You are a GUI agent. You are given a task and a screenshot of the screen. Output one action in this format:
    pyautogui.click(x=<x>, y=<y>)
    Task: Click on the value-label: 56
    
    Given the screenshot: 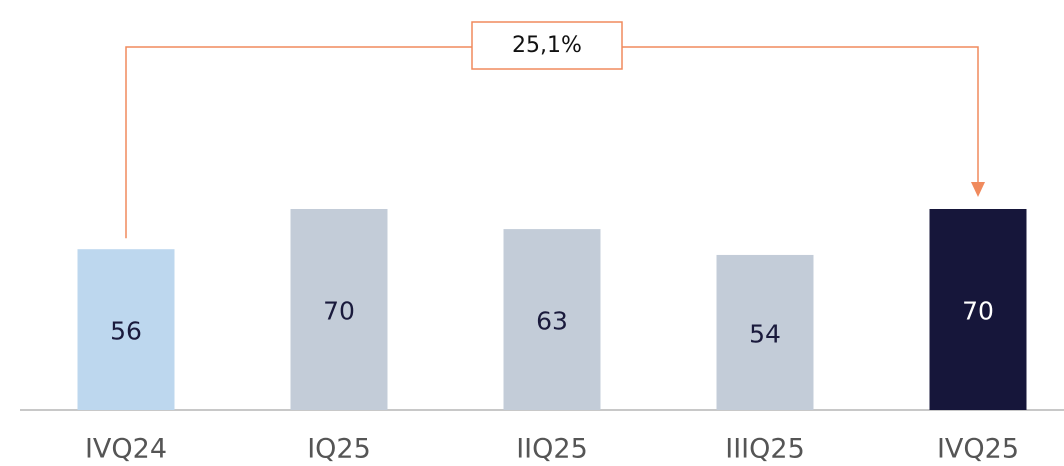 What is the action you would take?
    pyautogui.click(x=126, y=331)
    